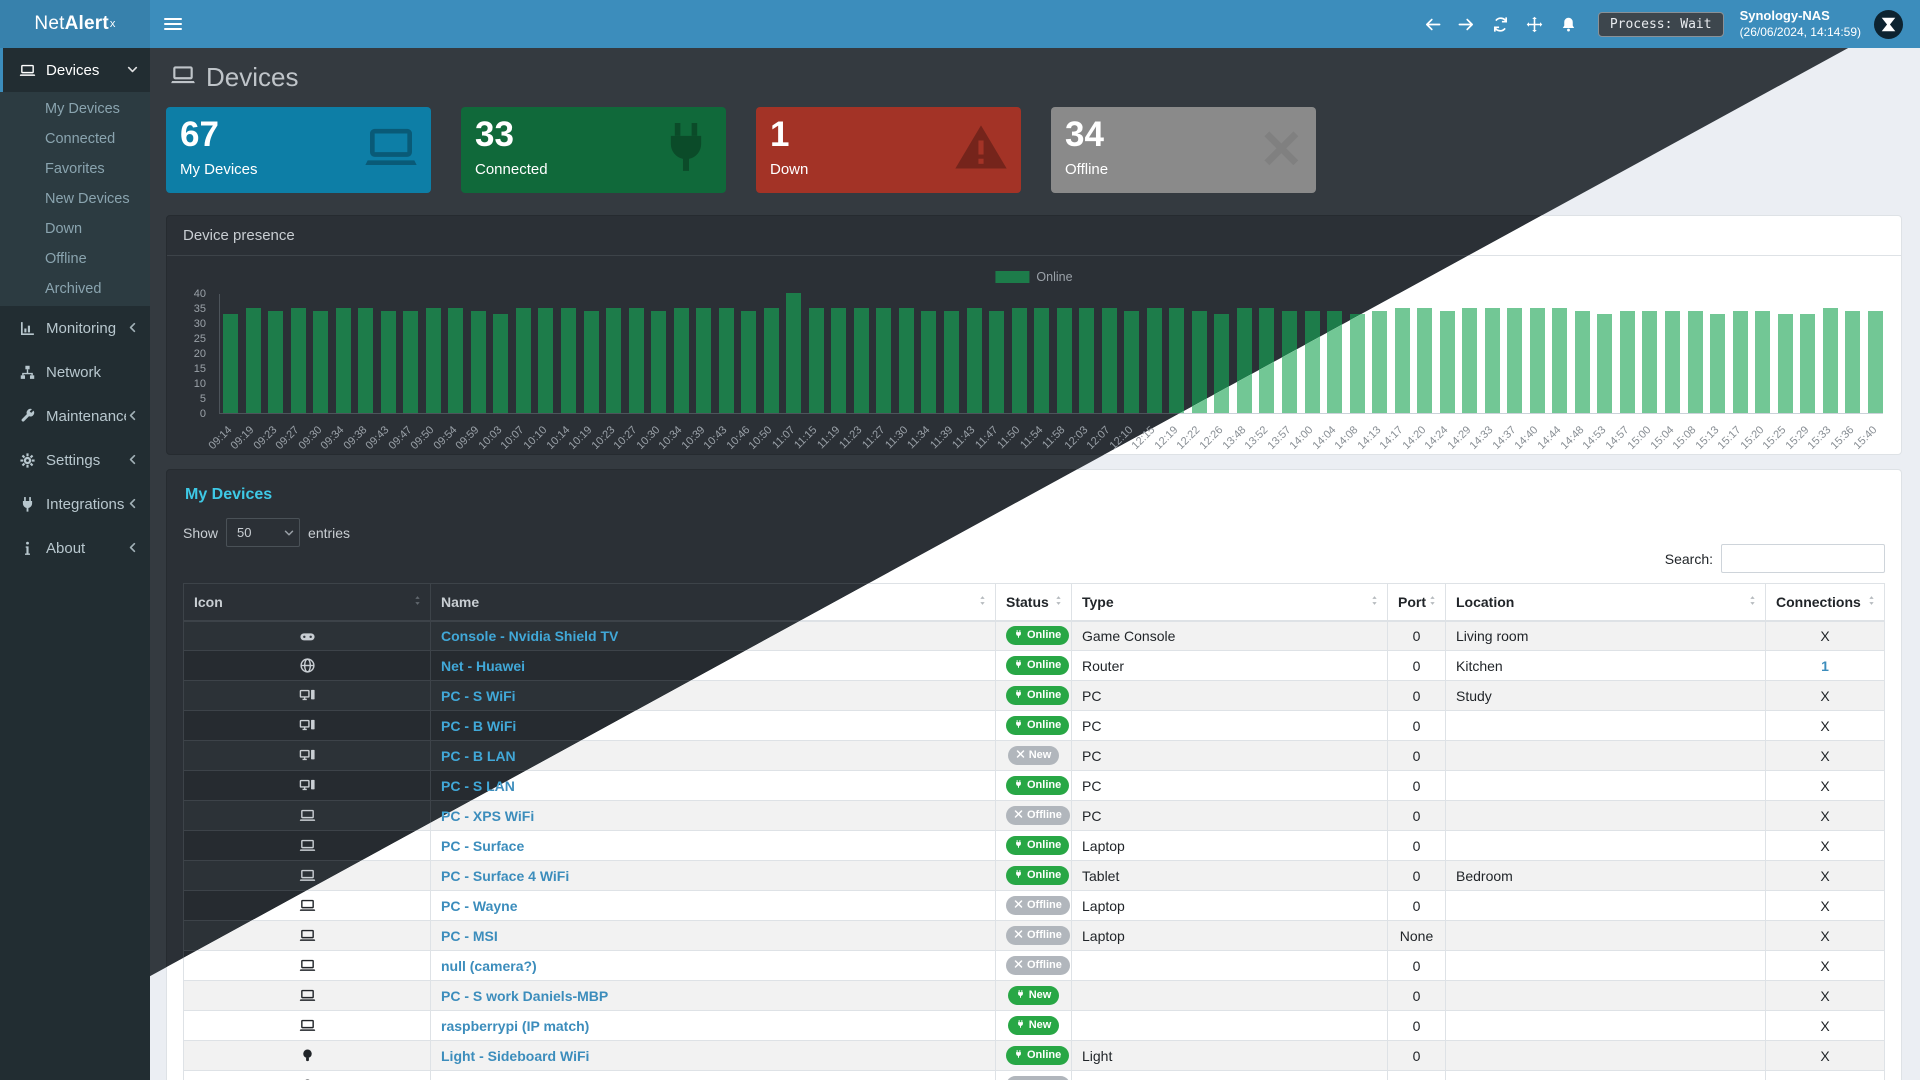 The height and width of the screenshot is (1080, 1920). Describe the element at coordinates (75, 372) in the screenshot. I see `sidebar-item-network: Network` at that location.